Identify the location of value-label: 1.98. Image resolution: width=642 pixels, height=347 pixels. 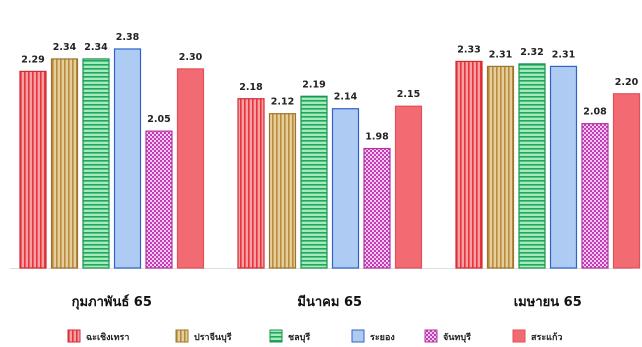
(377, 137).